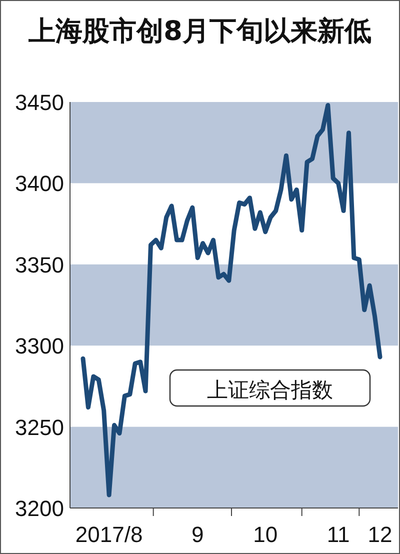  What do you see at coordinates (39, 427) in the screenshot?
I see `y-tick-label: 3250` at bounding box center [39, 427].